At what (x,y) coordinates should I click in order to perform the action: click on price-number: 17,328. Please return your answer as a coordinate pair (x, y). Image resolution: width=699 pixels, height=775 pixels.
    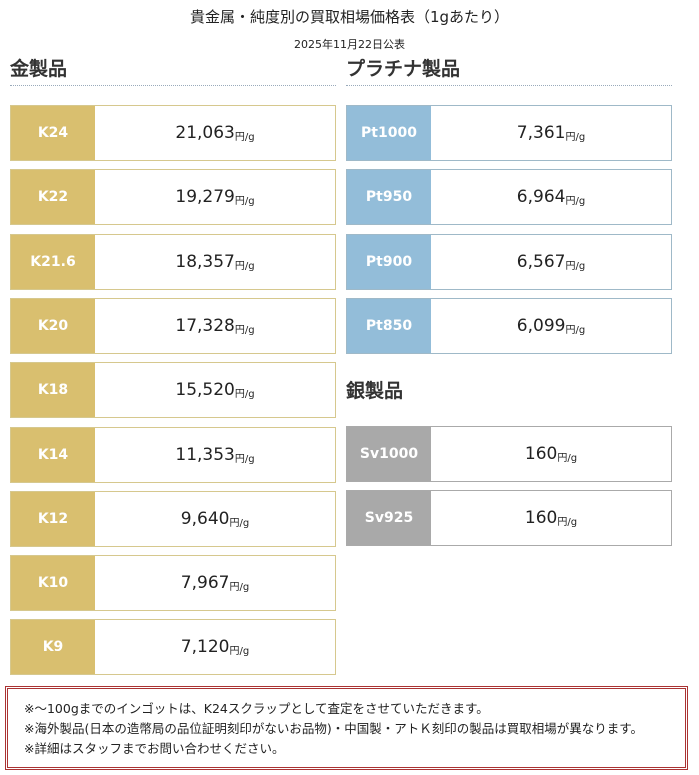
    Looking at the image, I should click on (205, 325).